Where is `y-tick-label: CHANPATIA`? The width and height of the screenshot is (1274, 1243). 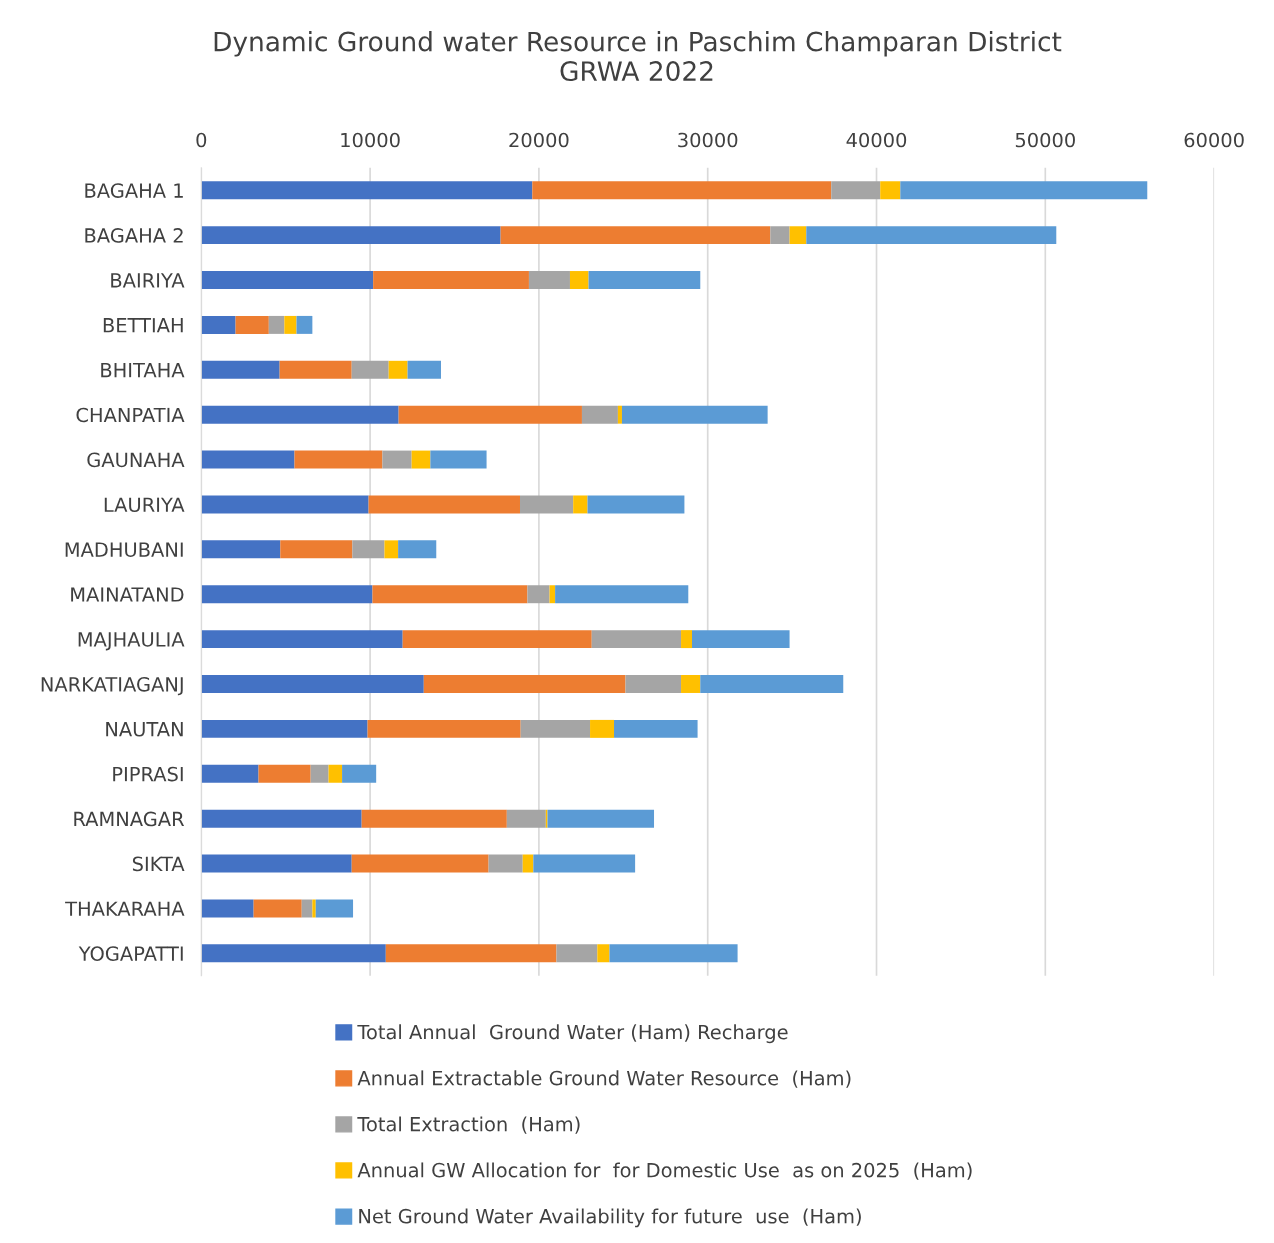
y-tick-label: CHANPATIA is located at coordinates (130, 415).